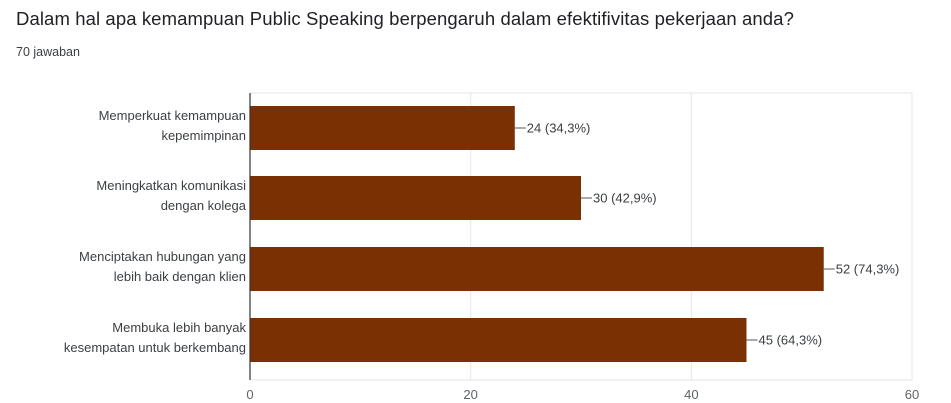  What do you see at coordinates (791, 340) in the screenshot?
I see `data-label-4: 45 (64,3%)` at bounding box center [791, 340].